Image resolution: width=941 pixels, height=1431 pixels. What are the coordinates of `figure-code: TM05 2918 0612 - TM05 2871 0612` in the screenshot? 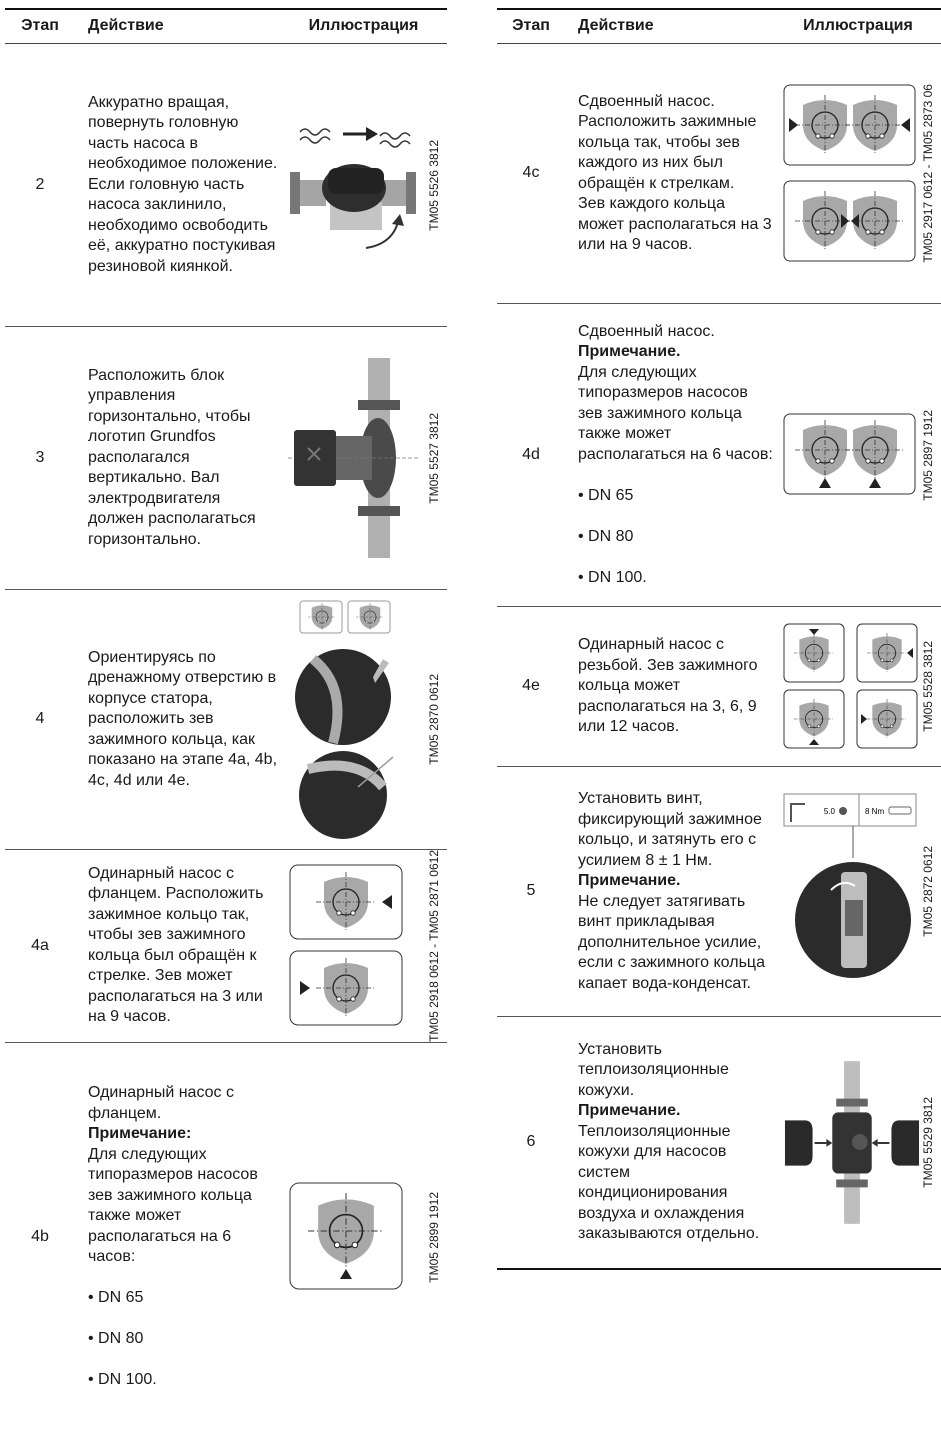 It's located at (434, 946).